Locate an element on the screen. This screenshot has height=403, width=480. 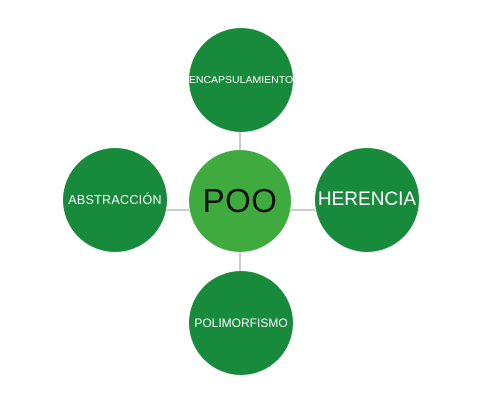
node-label: ABSTRACCIÓN is located at coordinates (115, 200).